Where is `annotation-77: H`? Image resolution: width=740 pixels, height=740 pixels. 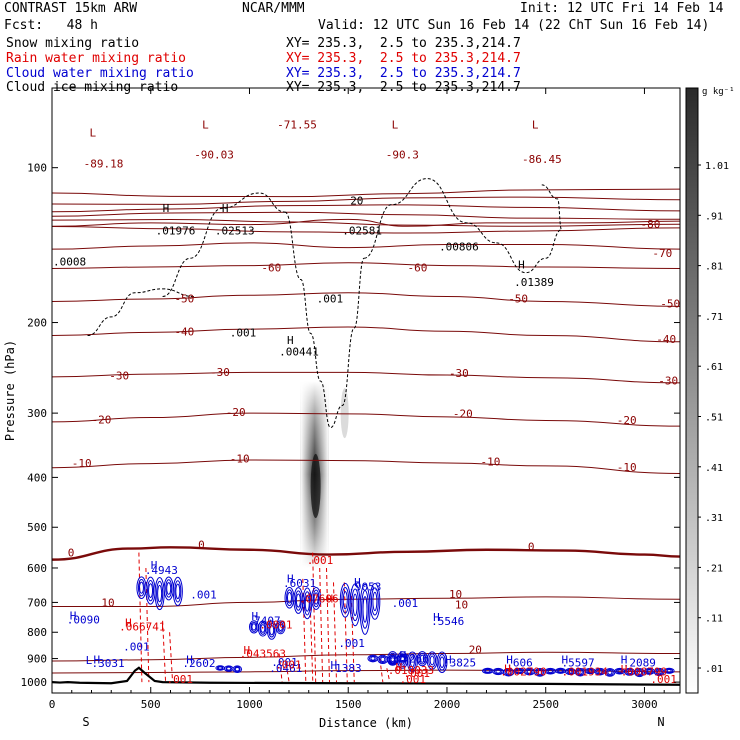 annotation-77: H is located at coordinates (96, 659).